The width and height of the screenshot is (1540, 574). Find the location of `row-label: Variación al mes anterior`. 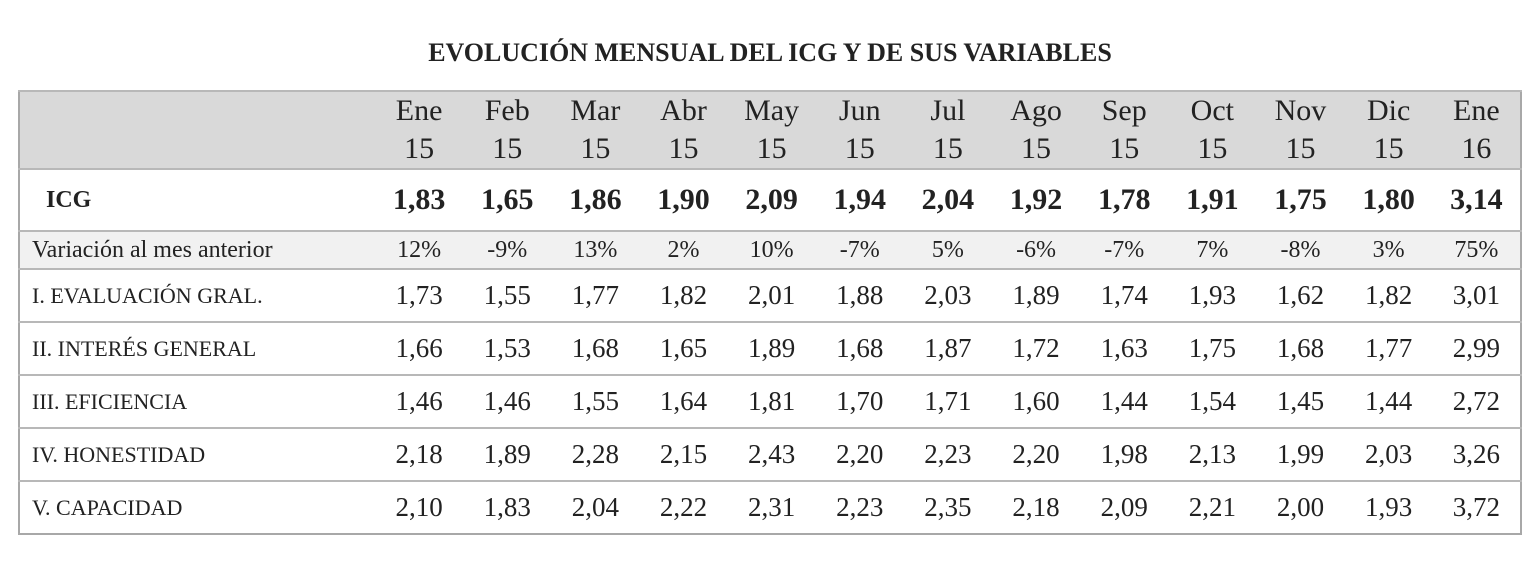

row-label: Variación al mes anterior is located at coordinates (197, 249).